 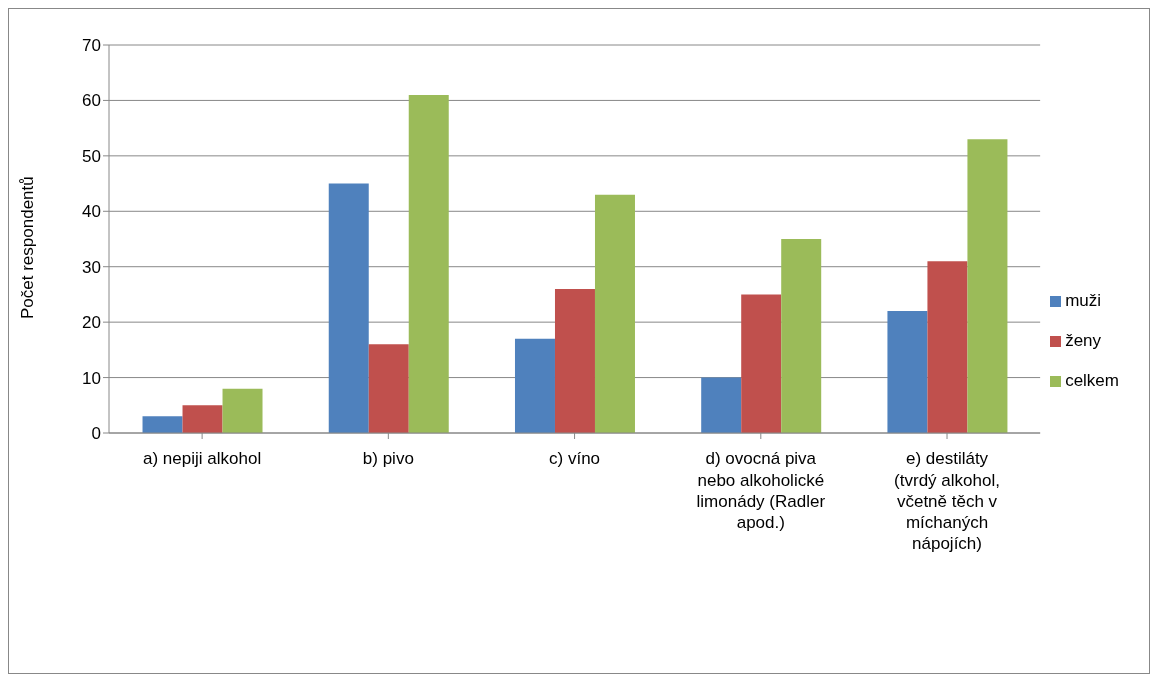 What do you see at coordinates (1083, 340) in the screenshot?
I see `legend-label: ženy` at bounding box center [1083, 340].